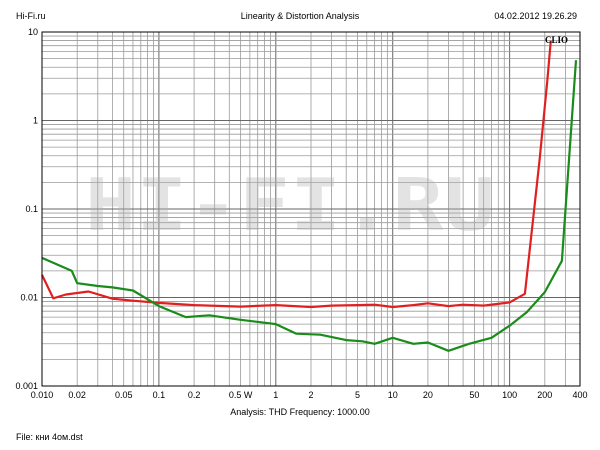 The height and width of the screenshot is (450, 600). Describe the element at coordinates (535, 16) in the screenshot. I see `timestamp: 04.02.2012 19.26.29` at that location.